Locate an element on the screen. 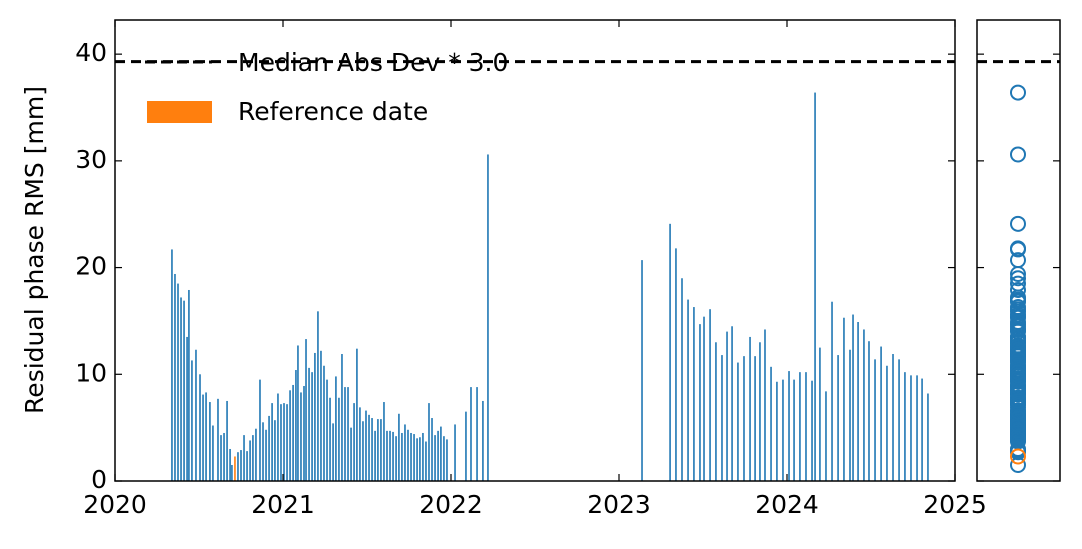  x-tick-label: 2021 is located at coordinates (283, 504).